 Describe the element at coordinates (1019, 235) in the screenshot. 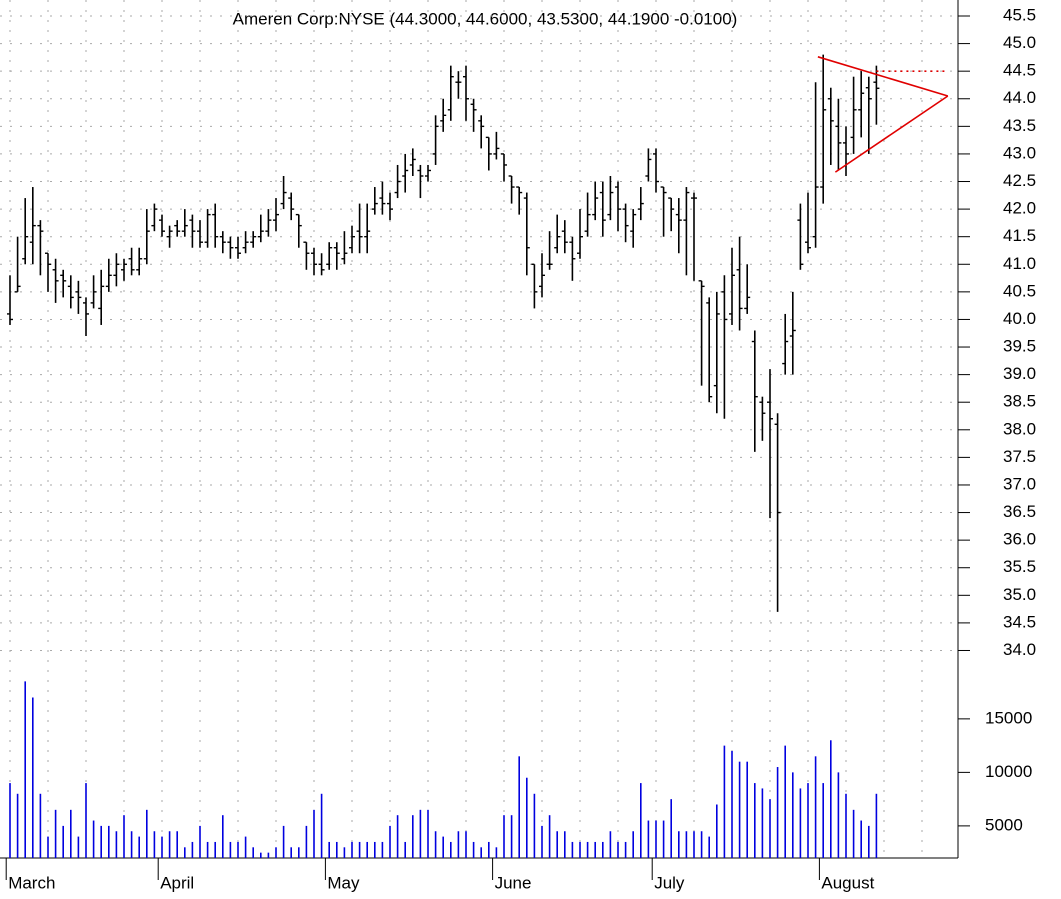

I see `y-tick-label: 41.5` at that location.